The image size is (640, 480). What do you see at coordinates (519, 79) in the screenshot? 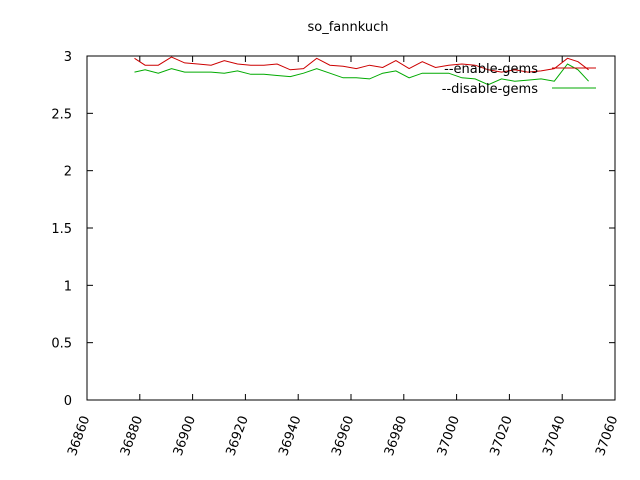
I see `legend: --enable-gems --disable-gems` at bounding box center [519, 79].